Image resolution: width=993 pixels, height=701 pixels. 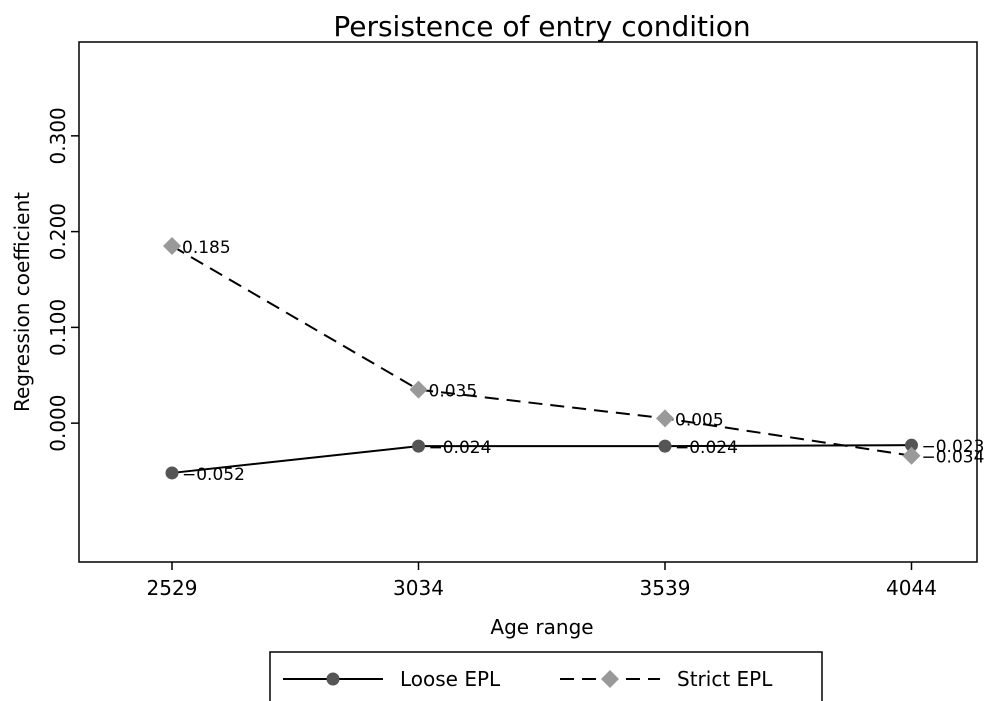 What do you see at coordinates (418, 588) in the screenshot?
I see `x-tick-label: 3034` at bounding box center [418, 588].